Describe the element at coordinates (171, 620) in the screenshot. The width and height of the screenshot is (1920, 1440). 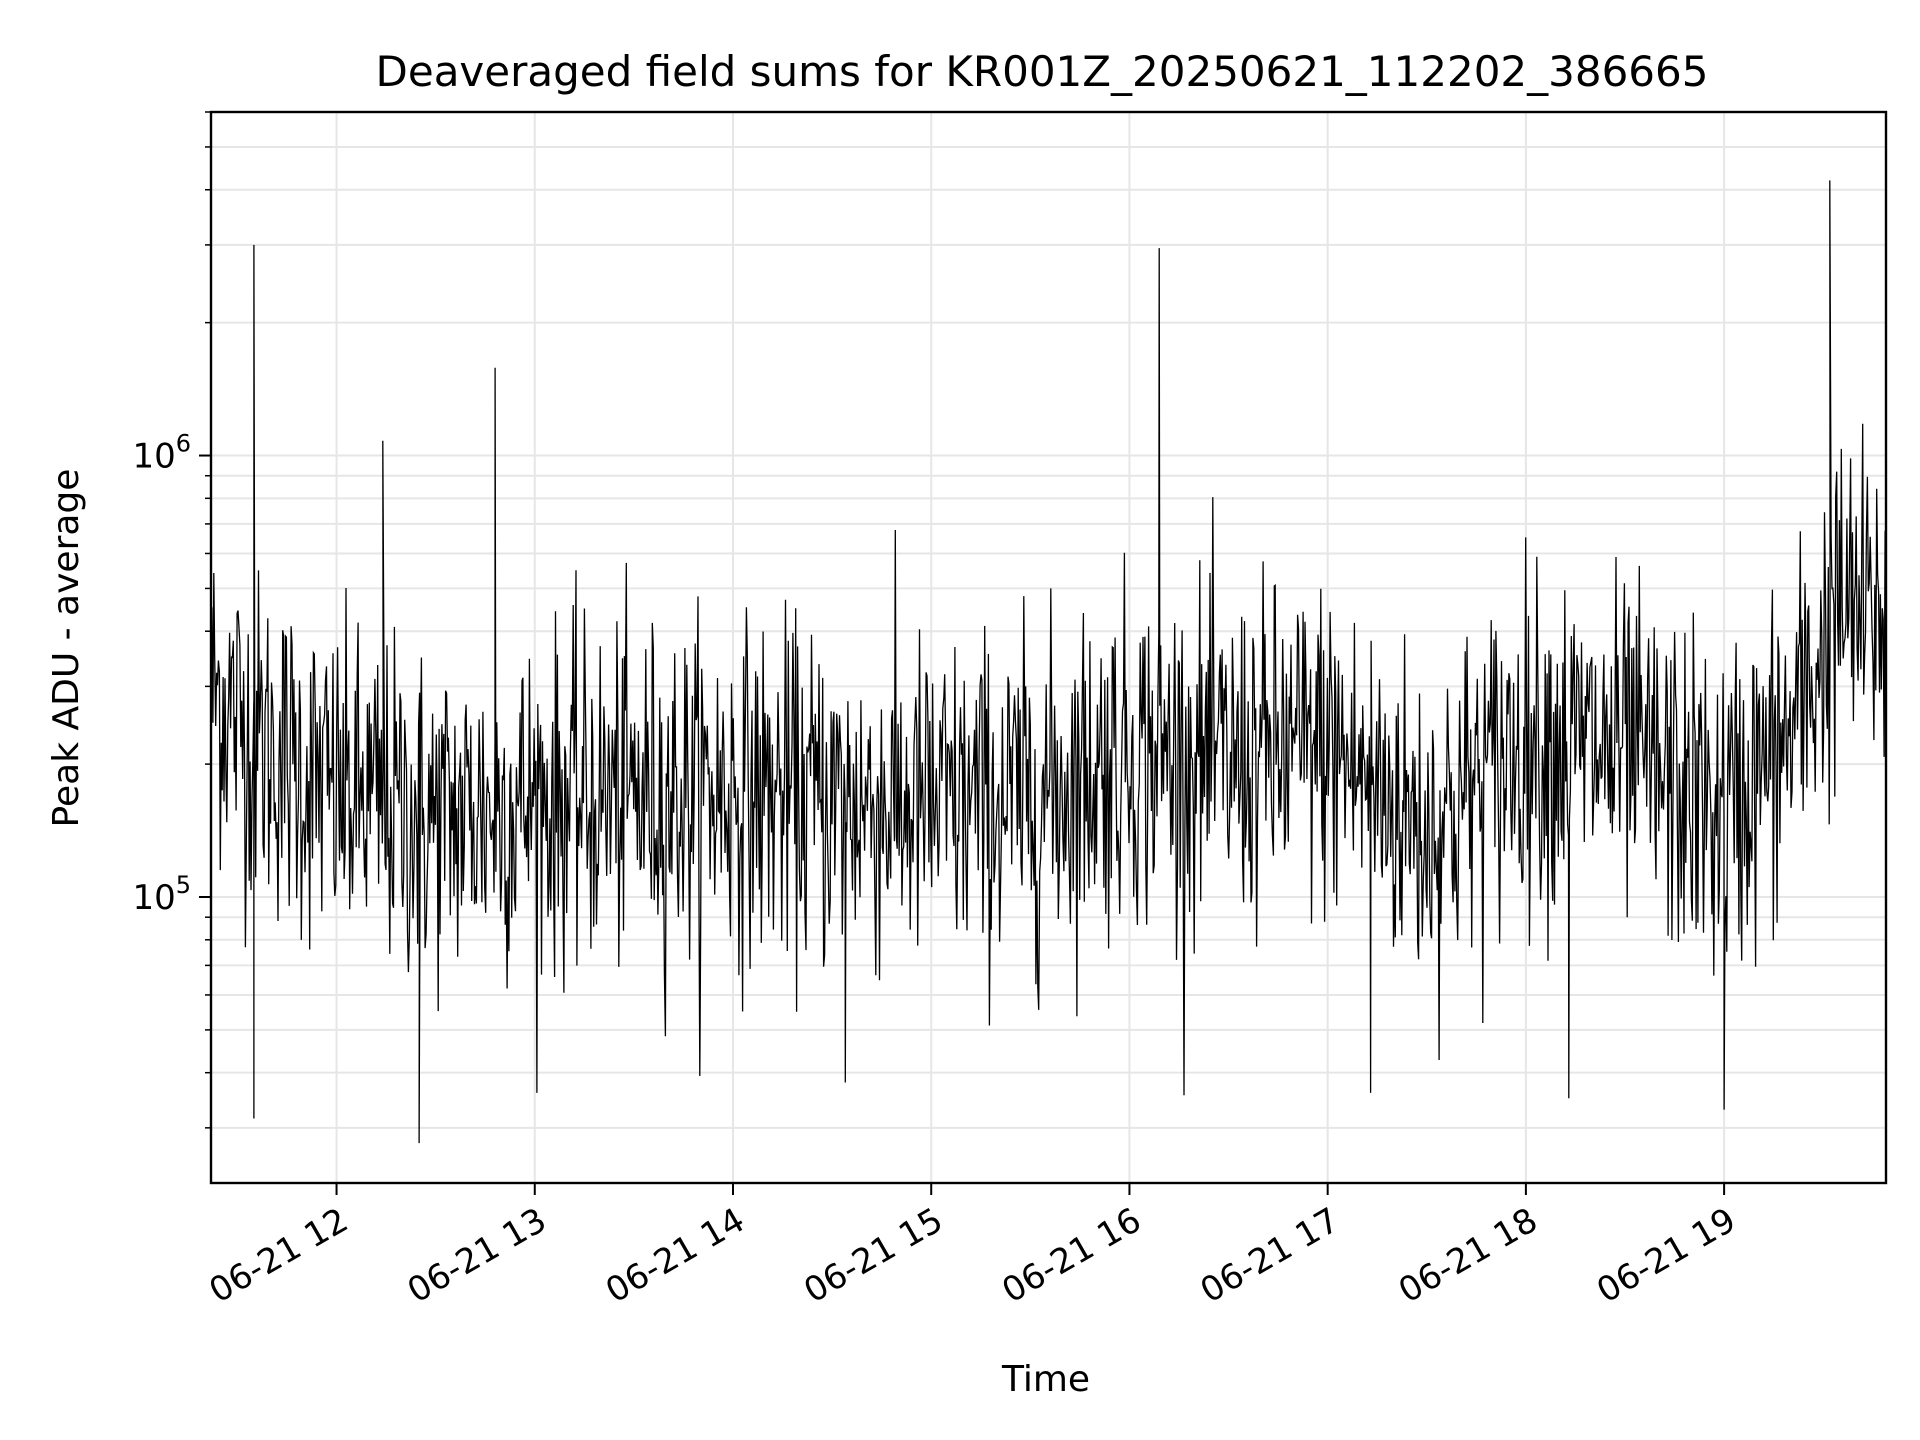
I see `y-axis: 10⁵ 10⁶` at that location.